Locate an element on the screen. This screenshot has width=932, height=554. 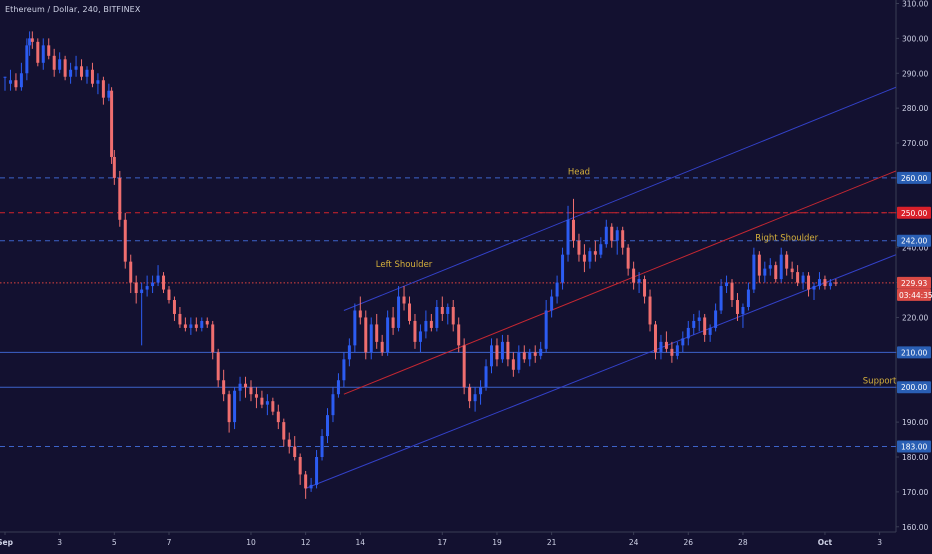
countdown-tag is located at coordinates (914, 294).